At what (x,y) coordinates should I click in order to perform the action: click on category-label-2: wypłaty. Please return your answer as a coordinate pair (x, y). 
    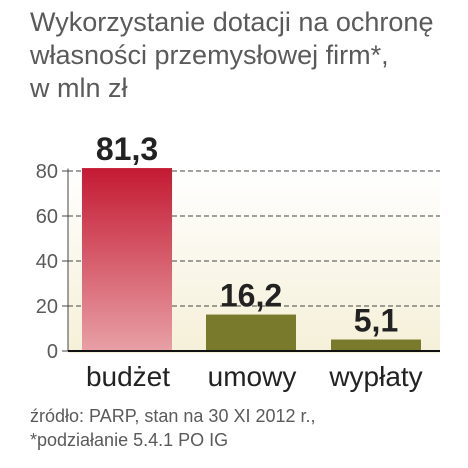
    Looking at the image, I should click on (375, 376).